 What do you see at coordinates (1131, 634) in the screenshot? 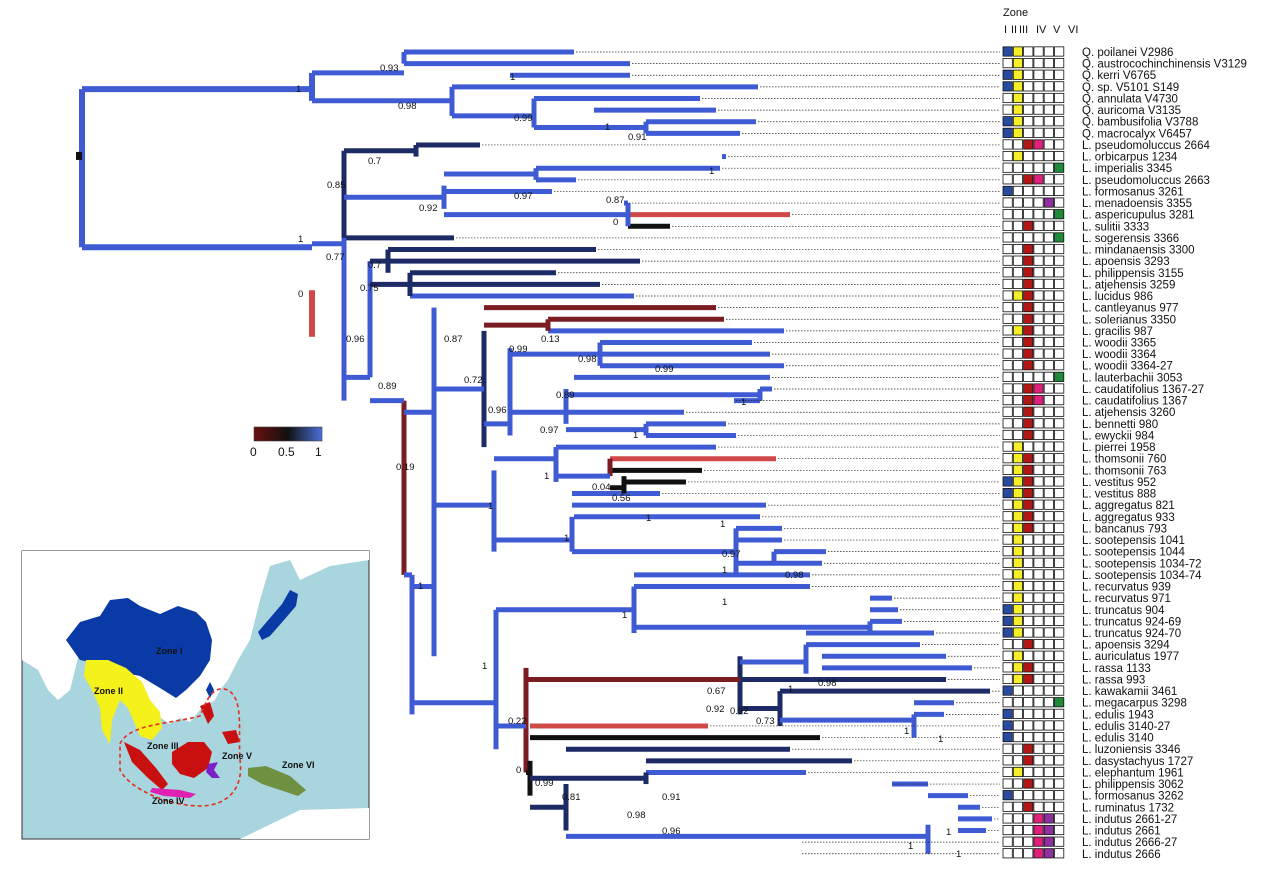
I see `tip-label: L. truncatus 924-70` at bounding box center [1131, 634].